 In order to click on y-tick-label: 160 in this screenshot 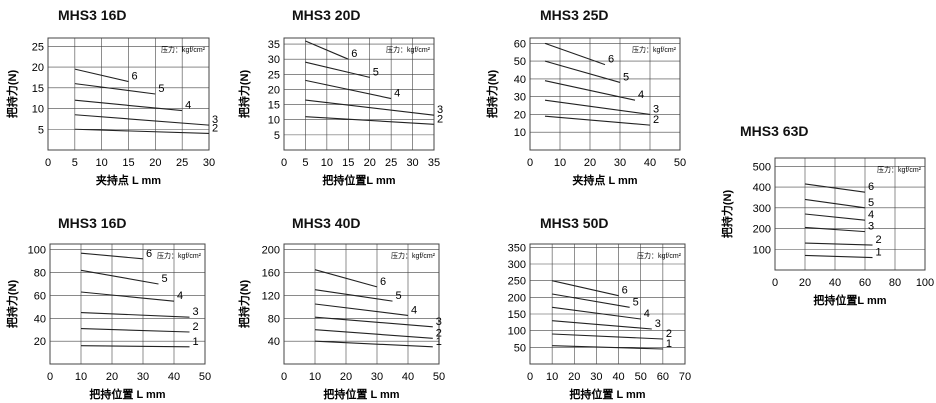, I will do `click(271, 274)`.